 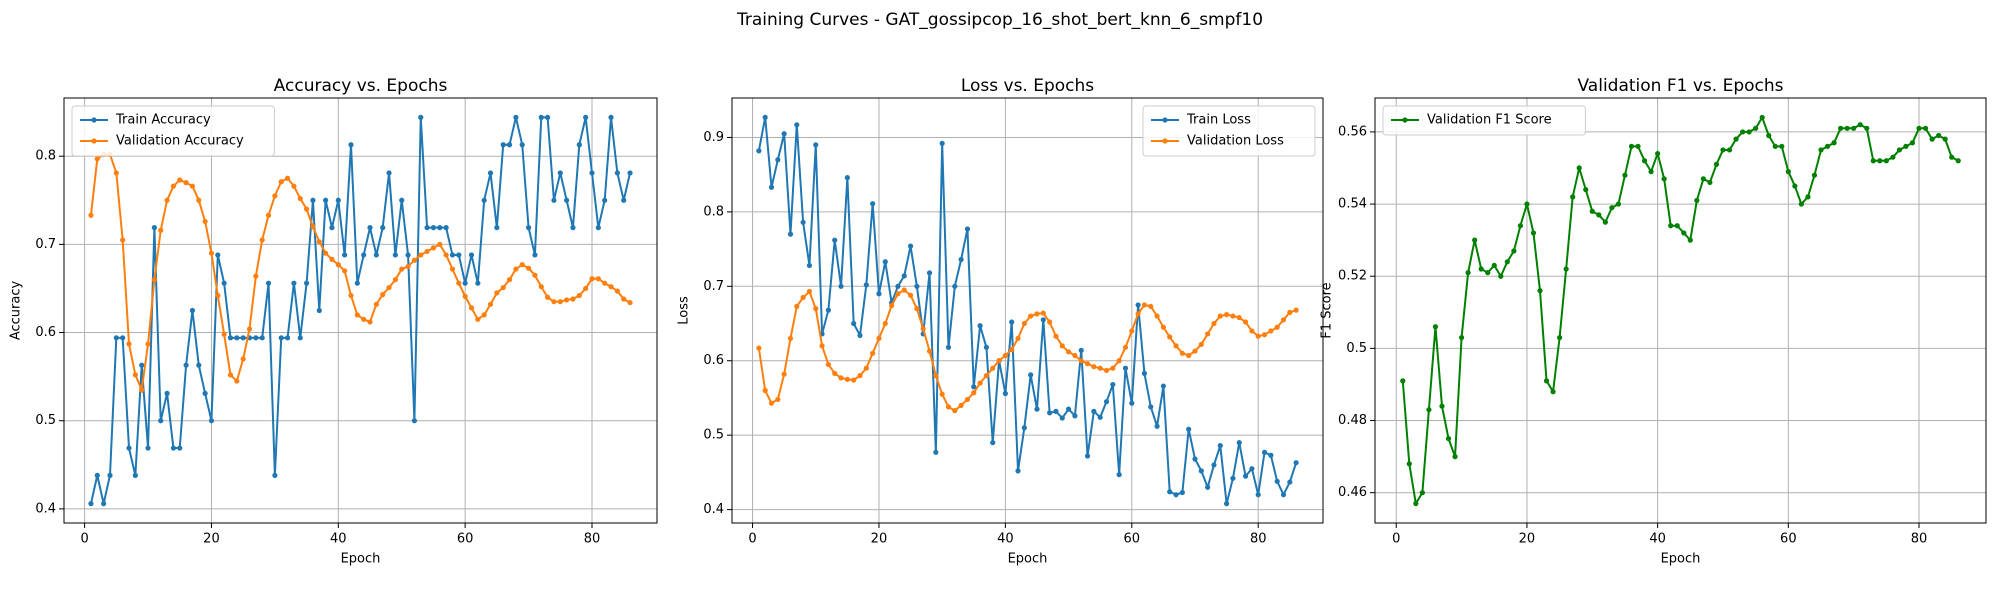 What do you see at coordinates (1235, 141) in the screenshot?
I see `legend-label: Validation Loss` at bounding box center [1235, 141].